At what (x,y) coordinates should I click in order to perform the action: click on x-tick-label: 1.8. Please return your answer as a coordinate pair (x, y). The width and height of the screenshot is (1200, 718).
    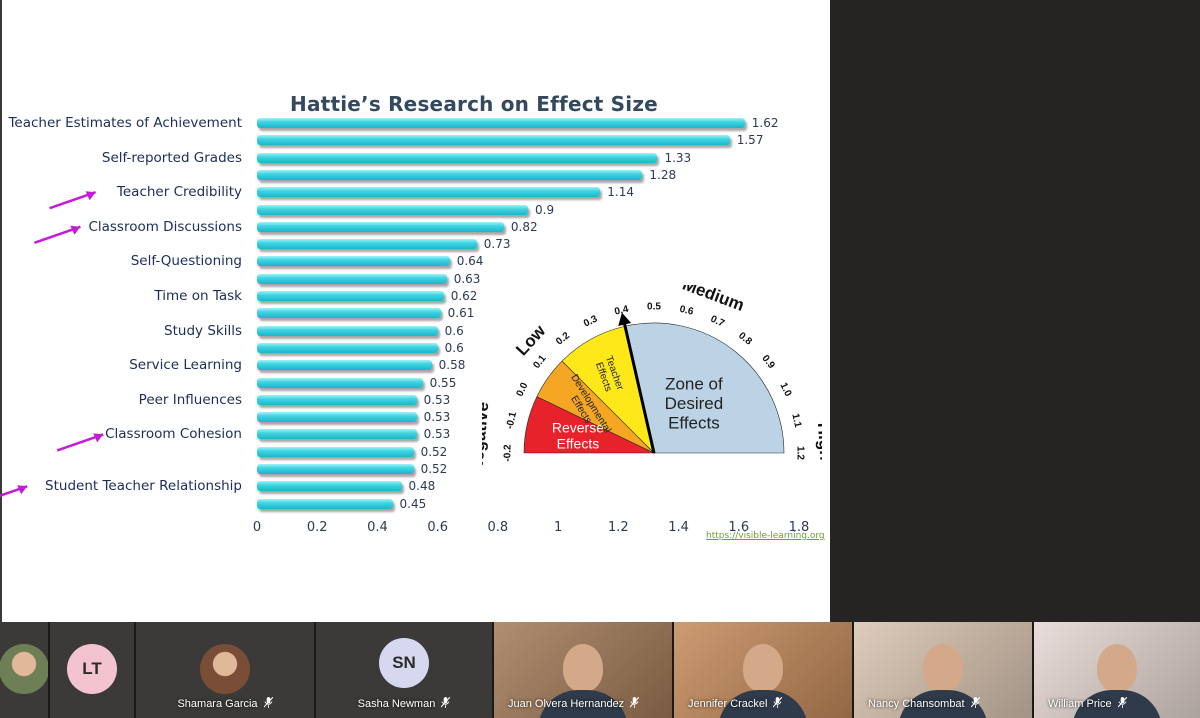
    Looking at the image, I should click on (799, 527).